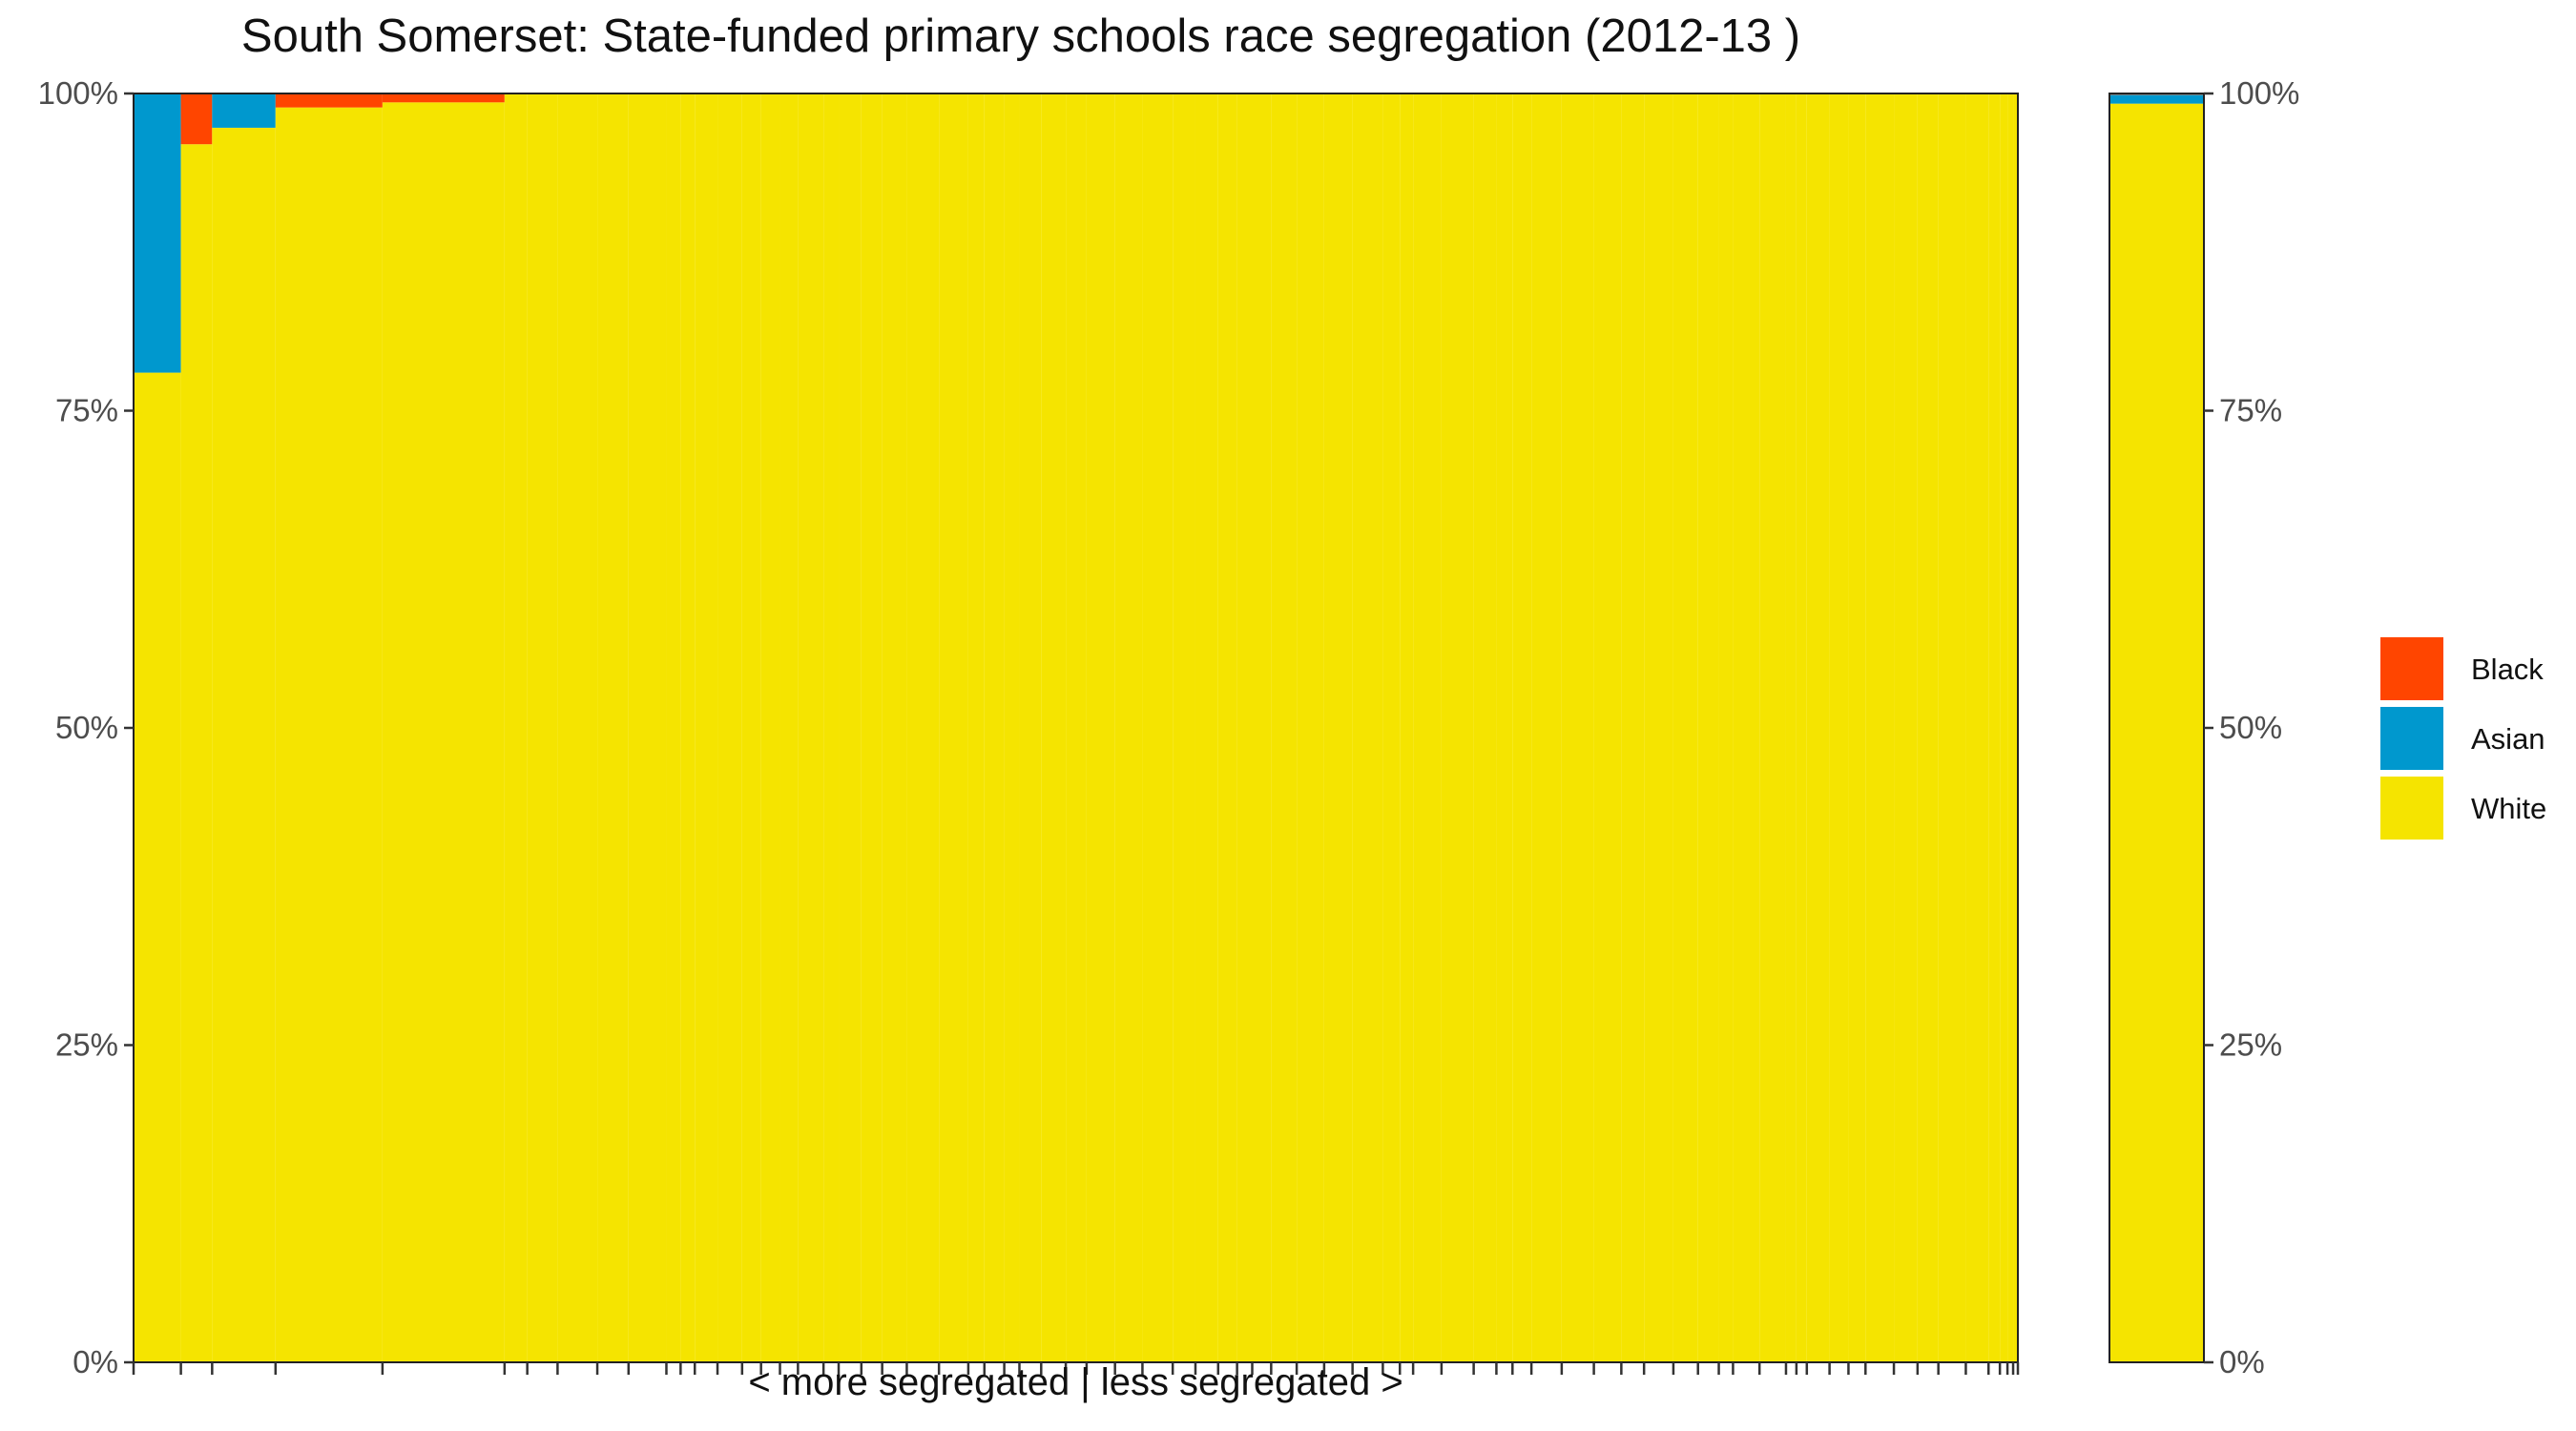 This screenshot has height=1431, width=2576. I want to click on y-tick-label-left: 75%, so click(86, 410).